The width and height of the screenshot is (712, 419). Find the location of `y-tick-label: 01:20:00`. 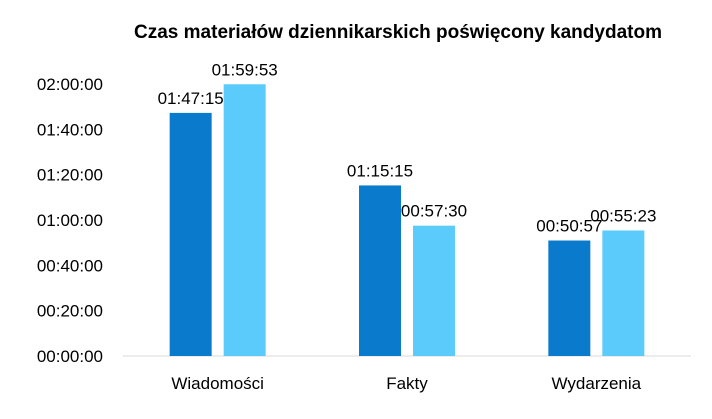

y-tick-label: 01:20:00 is located at coordinates (70, 175).